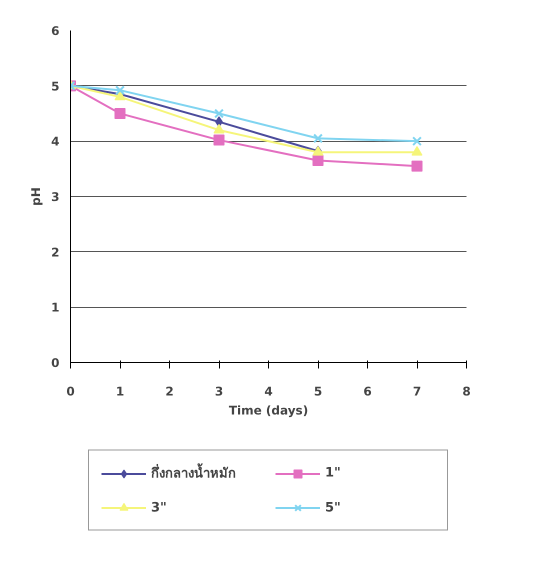 Image resolution: width=556 pixels, height=570 pixels. I want to click on x-tick-label: 0, so click(70, 391).